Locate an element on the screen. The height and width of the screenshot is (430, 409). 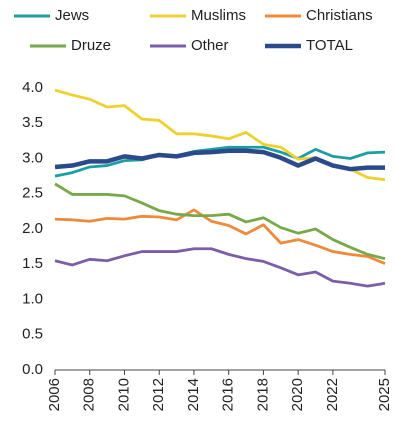
x-tick-label: 2020 is located at coordinates (297, 394).